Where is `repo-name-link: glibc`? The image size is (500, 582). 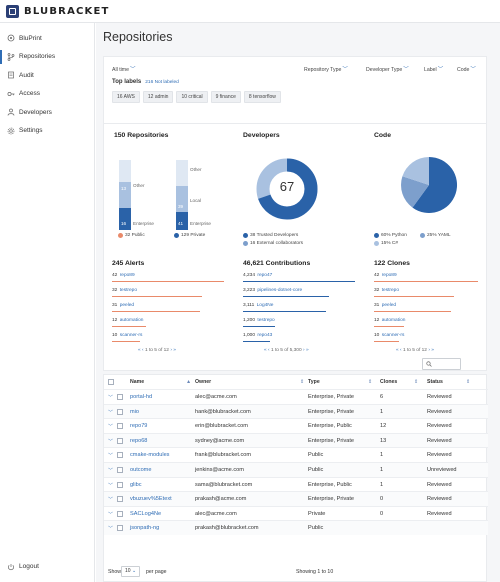 repo-name-link: glibc is located at coordinates (136, 484).